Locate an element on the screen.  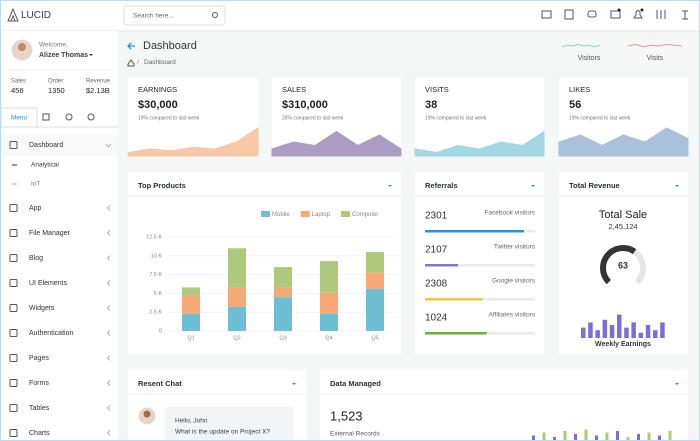
revenue-panel is located at coordinates (623, 263).